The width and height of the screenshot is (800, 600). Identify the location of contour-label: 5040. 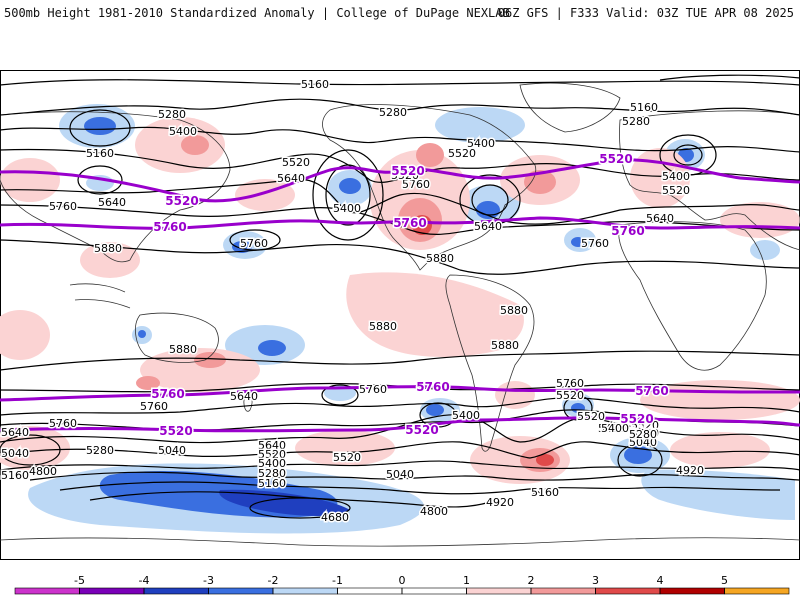
(172, 450).